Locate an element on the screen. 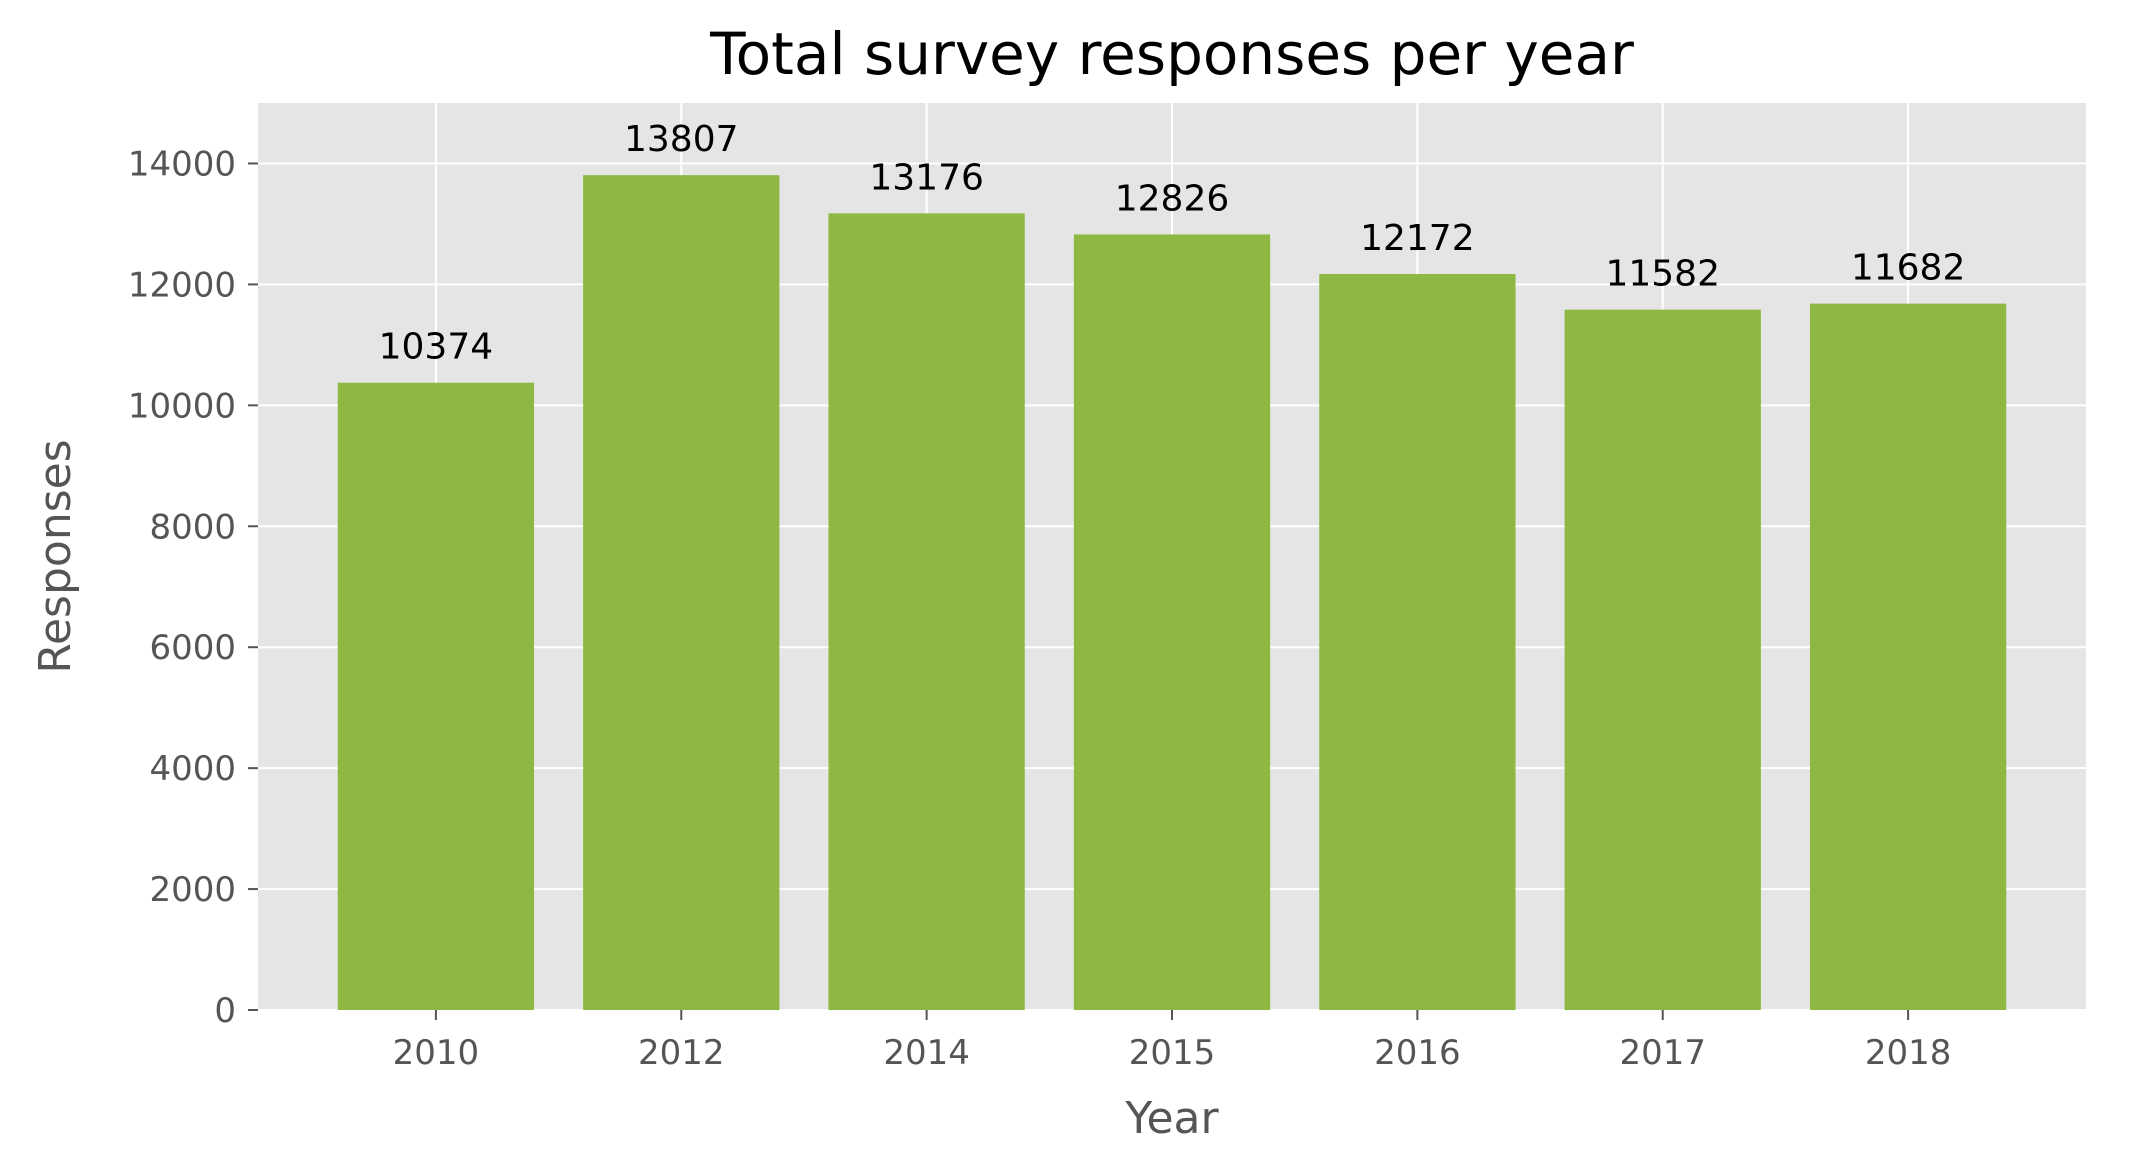 This screenshot has width=2146, height=1174. bar-2012 is located at coordinates (681, 593).